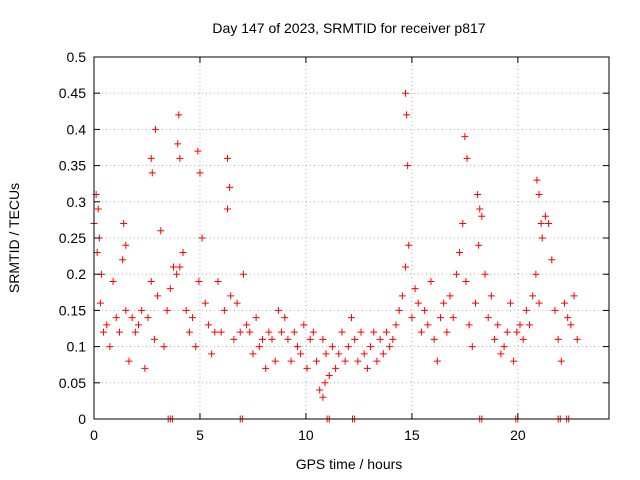 This screenshot has width=640, height=480. Describe the element at coordinates (77, 274) in the screenshot. I see `y-tick-label: 0.2` at that location.